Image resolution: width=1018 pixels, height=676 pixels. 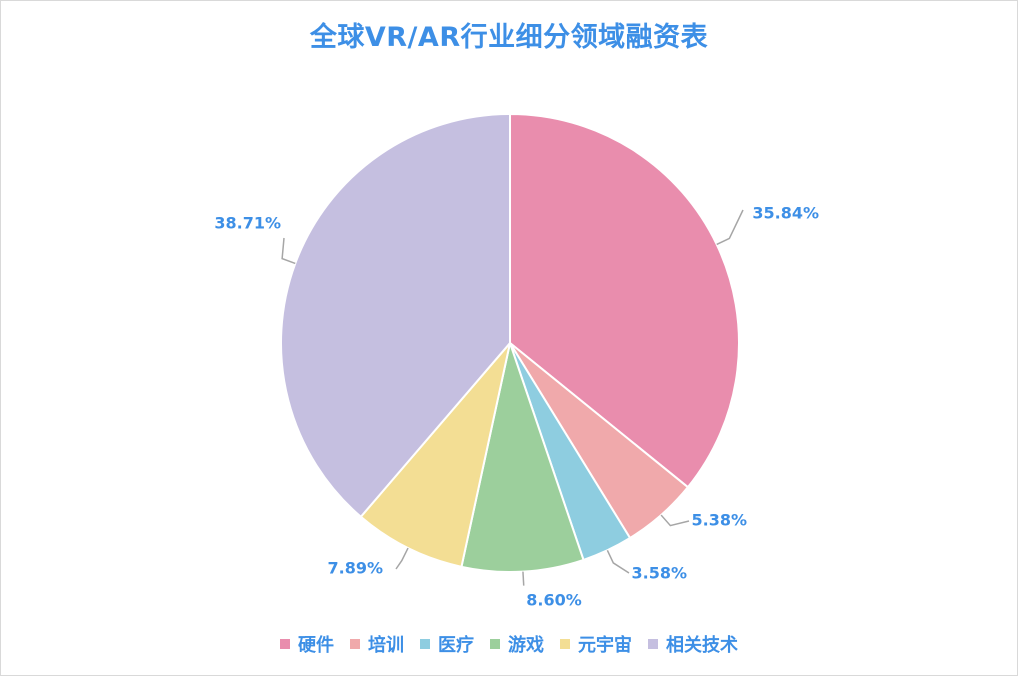 What do you see at coordinates (785, 213) in the screenshot?
I see `data-label-1: 35.84%` at bounding box center [785, 213].